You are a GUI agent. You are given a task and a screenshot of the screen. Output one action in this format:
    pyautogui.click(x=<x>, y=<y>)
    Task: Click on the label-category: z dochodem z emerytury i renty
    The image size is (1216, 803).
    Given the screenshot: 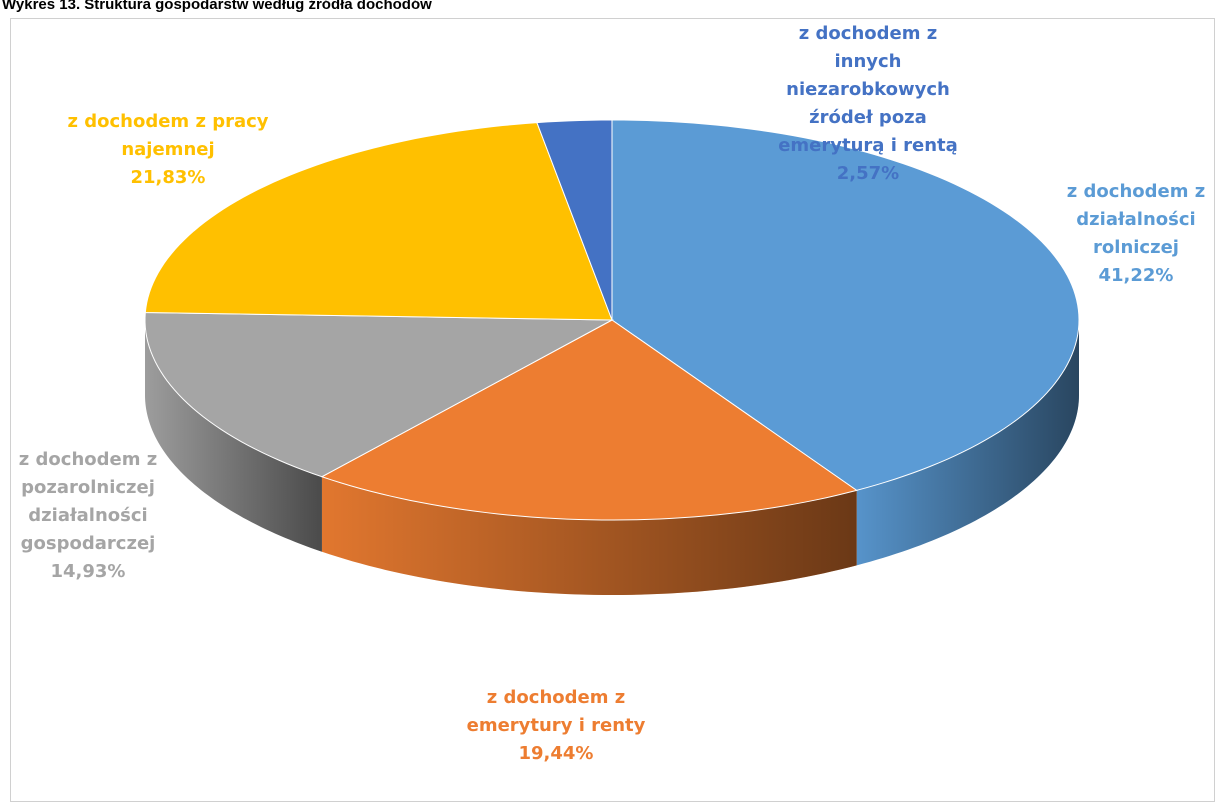 What is the action you would take?
    pyautogui.click(x=556, y=711)
    